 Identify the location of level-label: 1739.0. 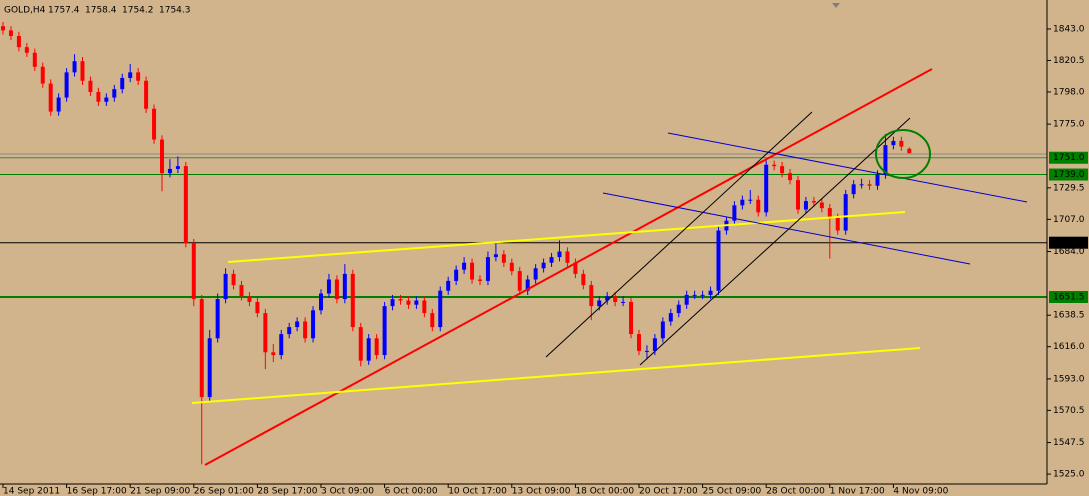
(1069, 175).